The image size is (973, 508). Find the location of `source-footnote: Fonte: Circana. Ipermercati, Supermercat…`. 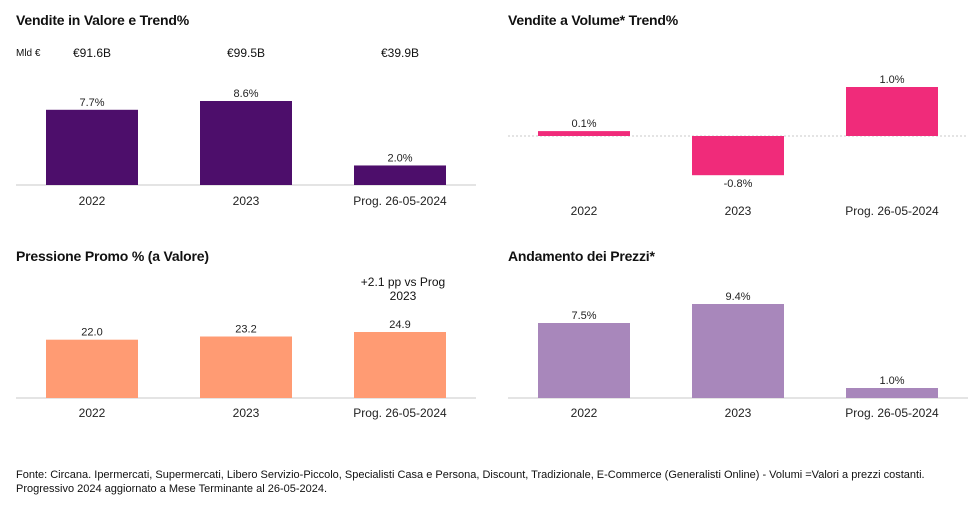

source-footnote: Fonte: Circana. Ipermercati, Supermercat… is located at coordinates (470, 482).